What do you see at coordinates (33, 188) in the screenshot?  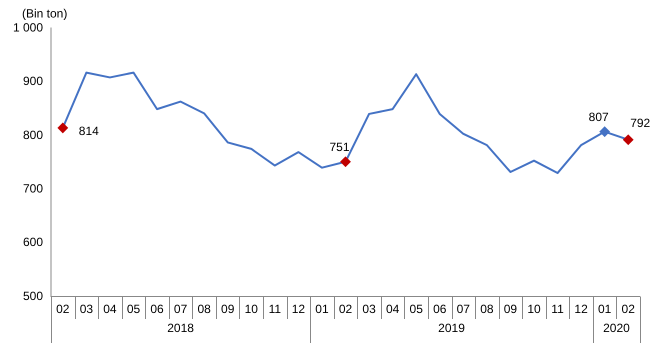 I see `y-tick-label: 700` at bounding box center [33, 188].